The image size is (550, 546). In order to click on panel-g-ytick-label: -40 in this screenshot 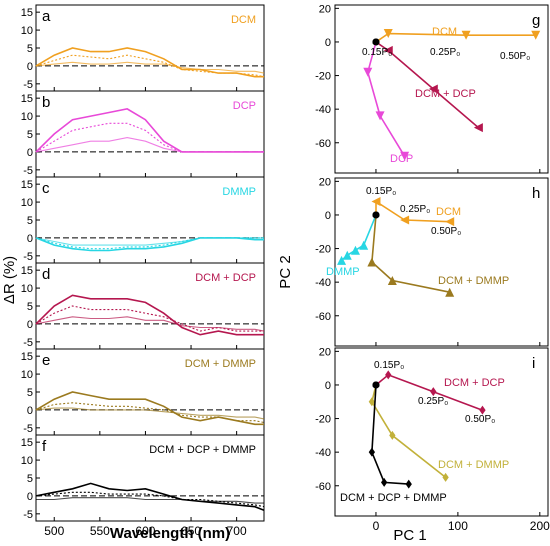, I will do `click(323, 110)`.